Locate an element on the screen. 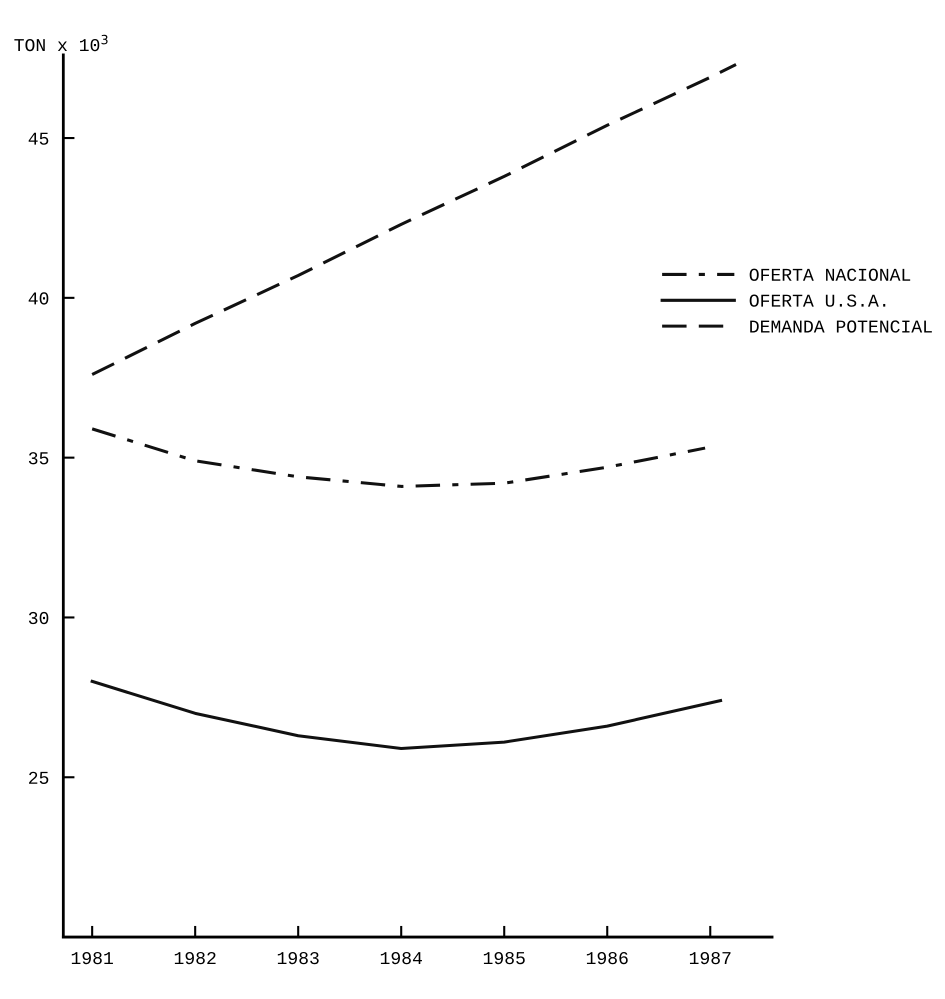 The height and width of the screenshot is (999, 945). x-tick-label: 1981 is located at coordinates (92, 958).